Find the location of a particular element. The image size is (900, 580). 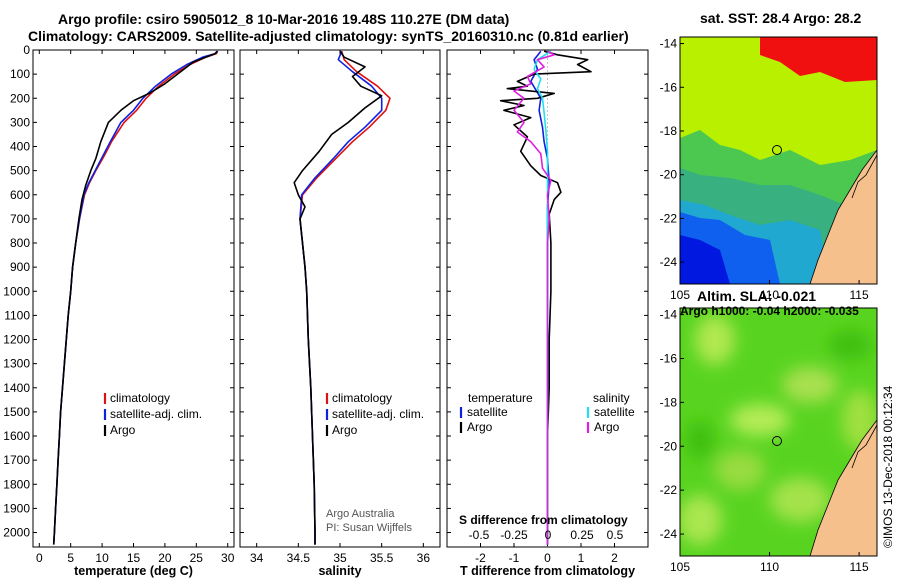

y-tick-label: 1300 is located at coordinates (16, 364).